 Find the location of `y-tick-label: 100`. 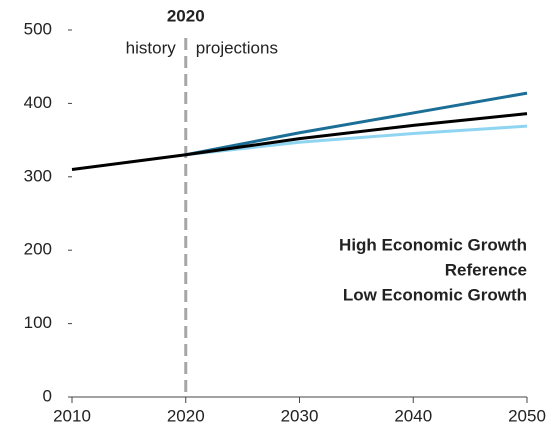

y-tick-label: 100 is located at coordinates (38, 322).